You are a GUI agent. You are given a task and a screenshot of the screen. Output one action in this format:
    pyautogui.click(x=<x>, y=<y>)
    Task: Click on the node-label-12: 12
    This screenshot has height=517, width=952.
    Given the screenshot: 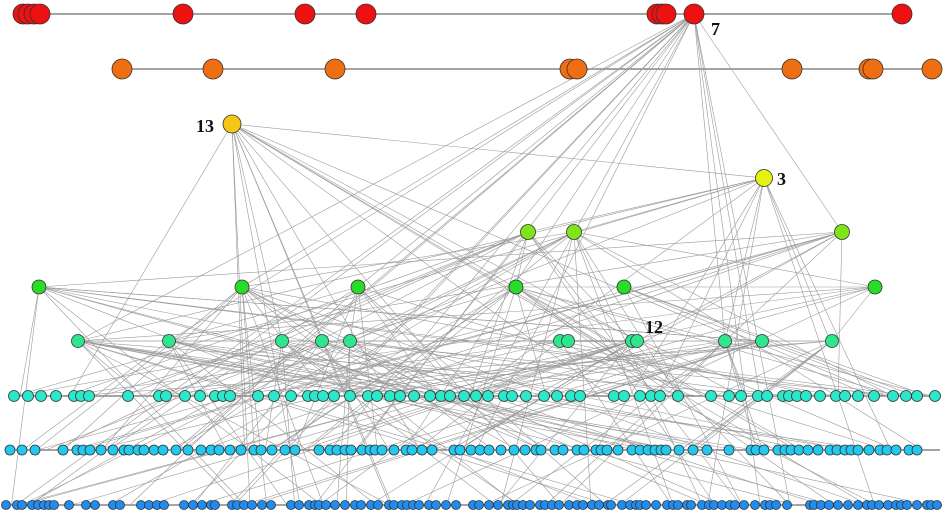 What is the action you would take?
    pyautogui.click(x=654, y=327)
    